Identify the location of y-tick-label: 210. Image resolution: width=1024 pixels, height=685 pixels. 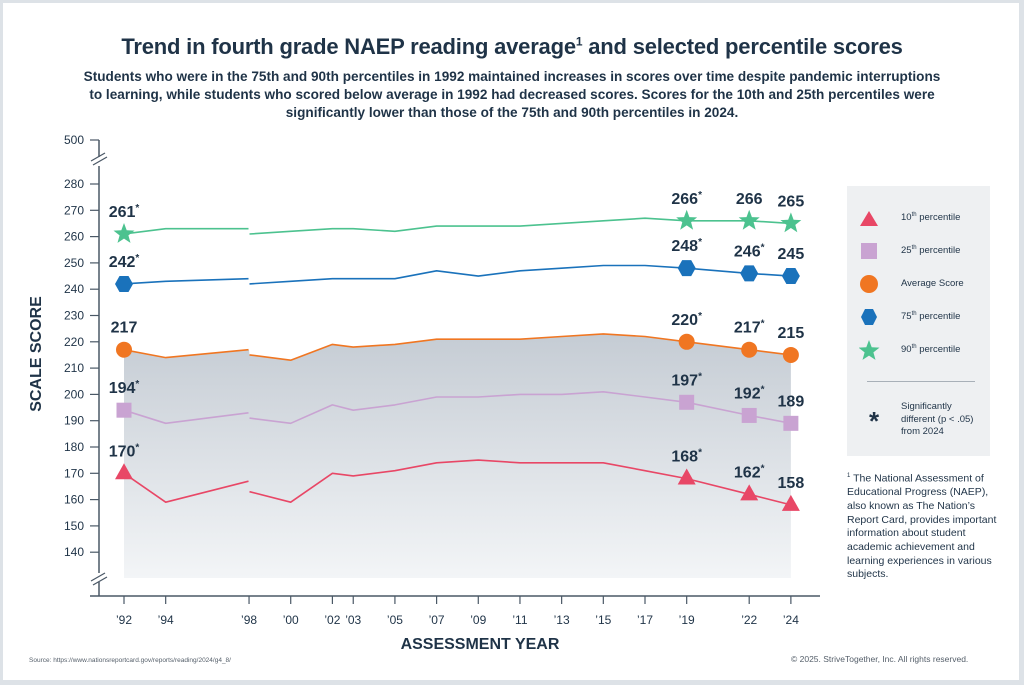
(74, 368).